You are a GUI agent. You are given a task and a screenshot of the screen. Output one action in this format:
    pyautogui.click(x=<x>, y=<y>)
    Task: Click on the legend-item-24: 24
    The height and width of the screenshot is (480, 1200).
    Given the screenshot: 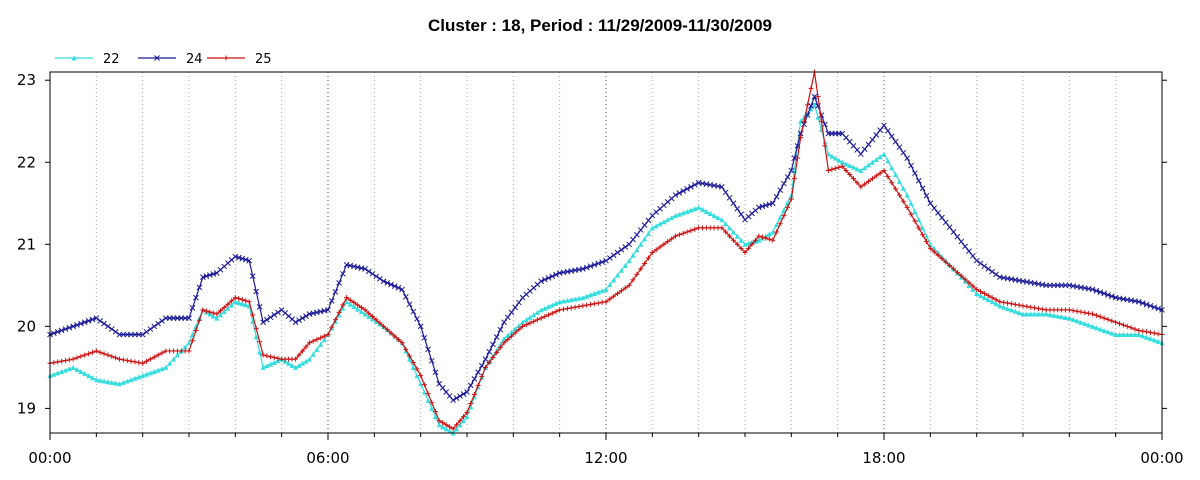 What is the action you would take?
    pyautogui.click(x=170, y=59)
    